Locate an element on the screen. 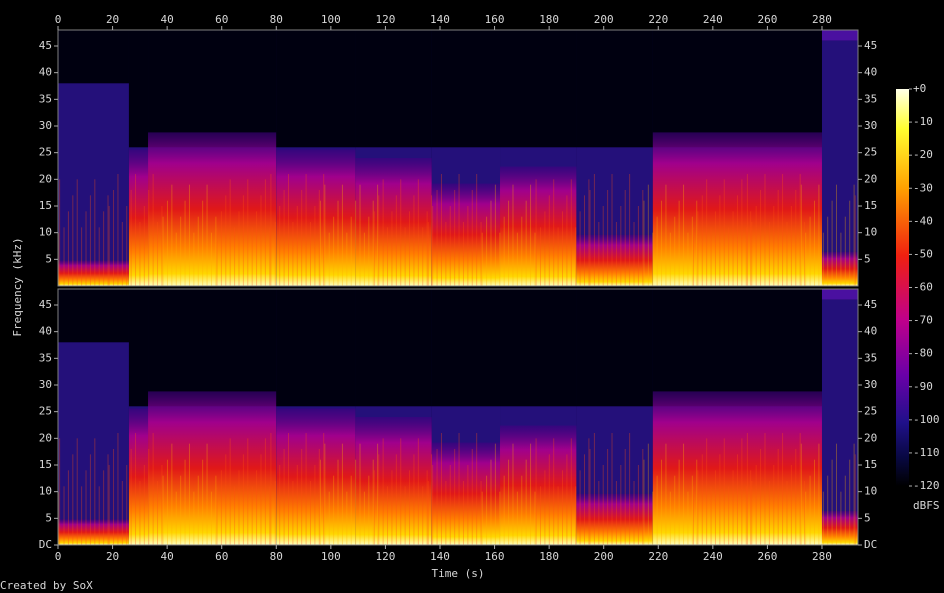  y-tick-label: 10 is located at coordinates (870, 232).